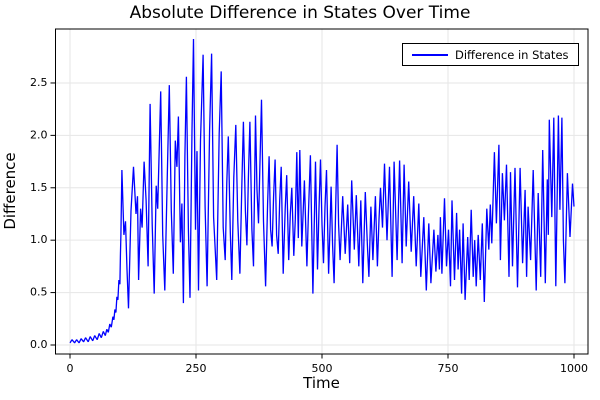 Image resolution: width=600 pixels, height=400 pixels. I want to click on x-tick-label: 250, so click(196, 368).